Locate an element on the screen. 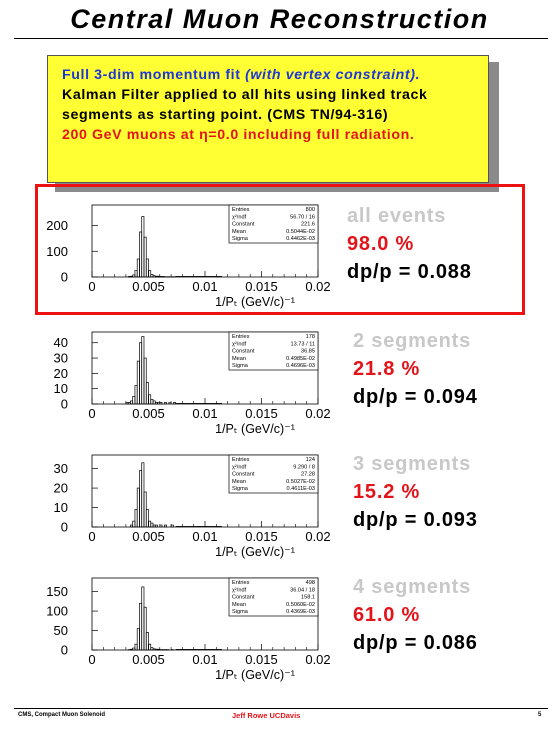 The image size is (559, 730). y-tick-label: 200 is located at coordinates (57, 225).